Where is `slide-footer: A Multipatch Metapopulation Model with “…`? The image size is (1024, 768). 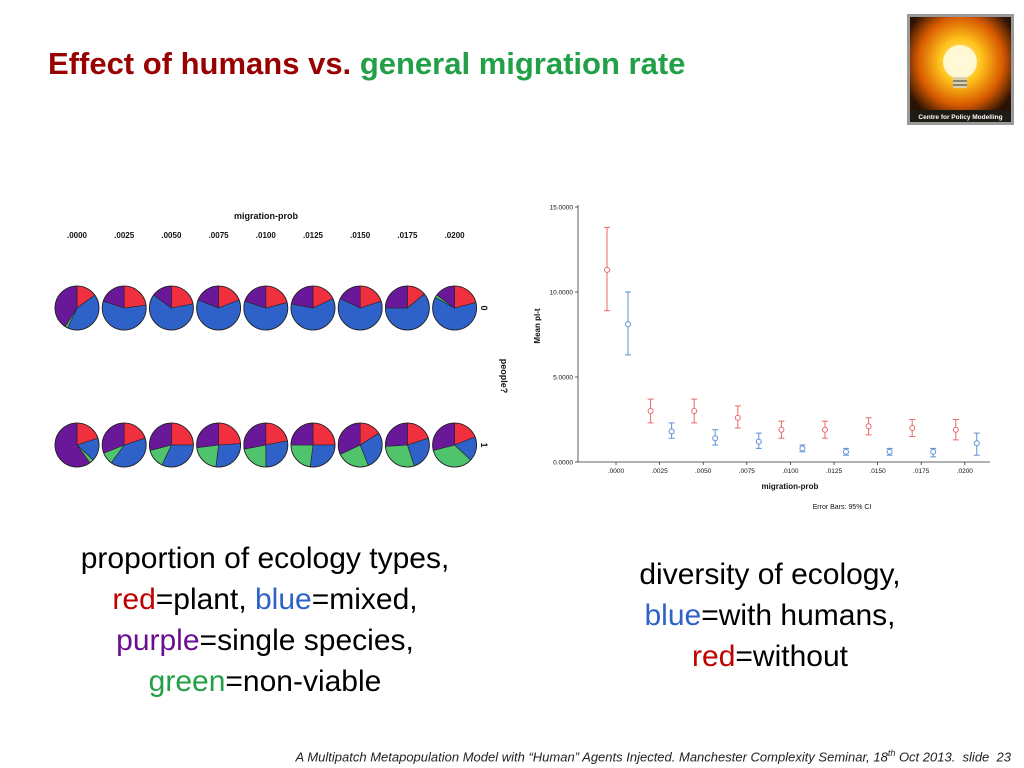 slide-footer: A Multipatch Metapopulation Model with “… is located at coordinates (653, 756).